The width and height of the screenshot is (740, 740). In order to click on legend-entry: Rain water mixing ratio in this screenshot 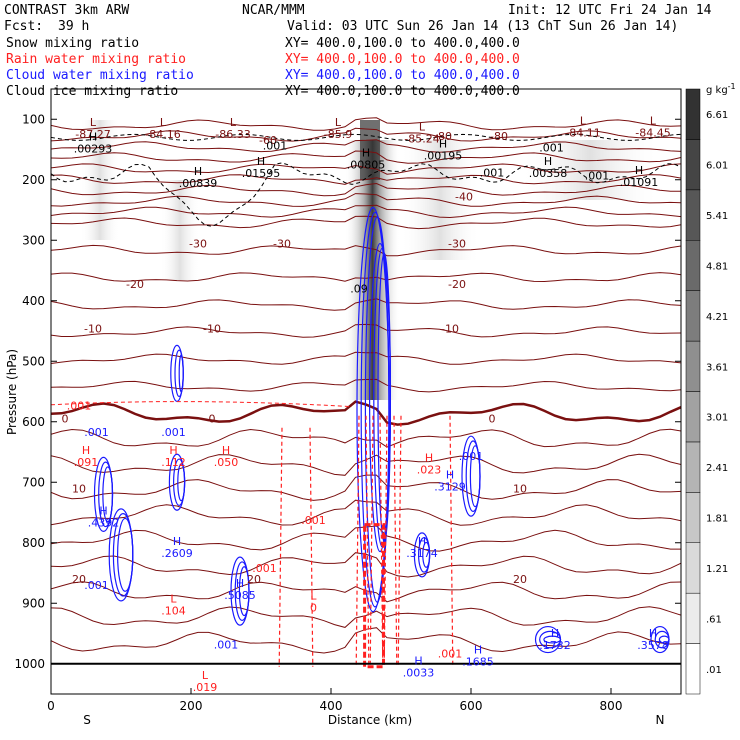, I will do `click(96, 59)`.